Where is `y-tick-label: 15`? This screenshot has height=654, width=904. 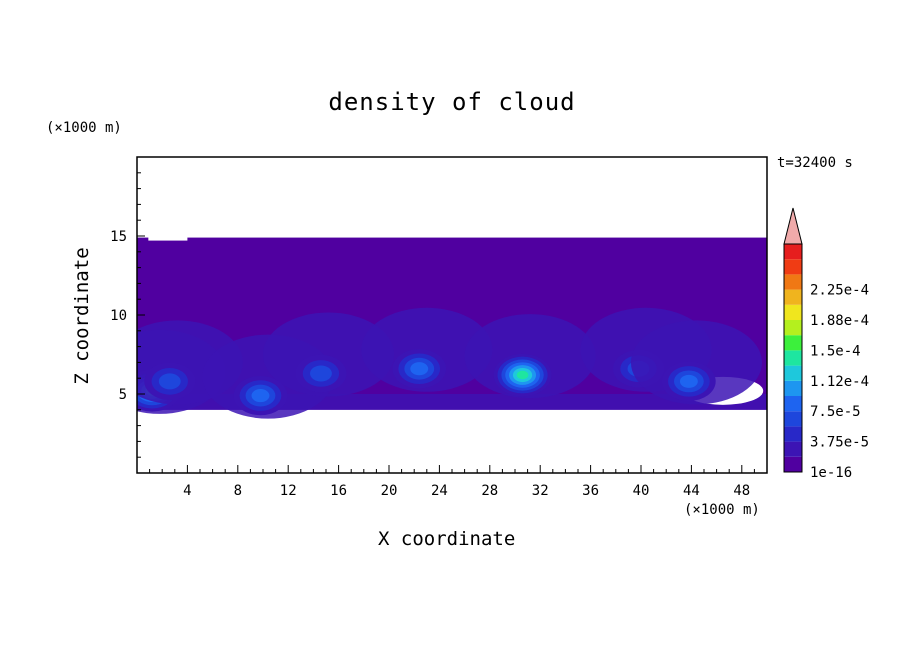 y-tick-label: 15 is located at coordinates (118, 237).